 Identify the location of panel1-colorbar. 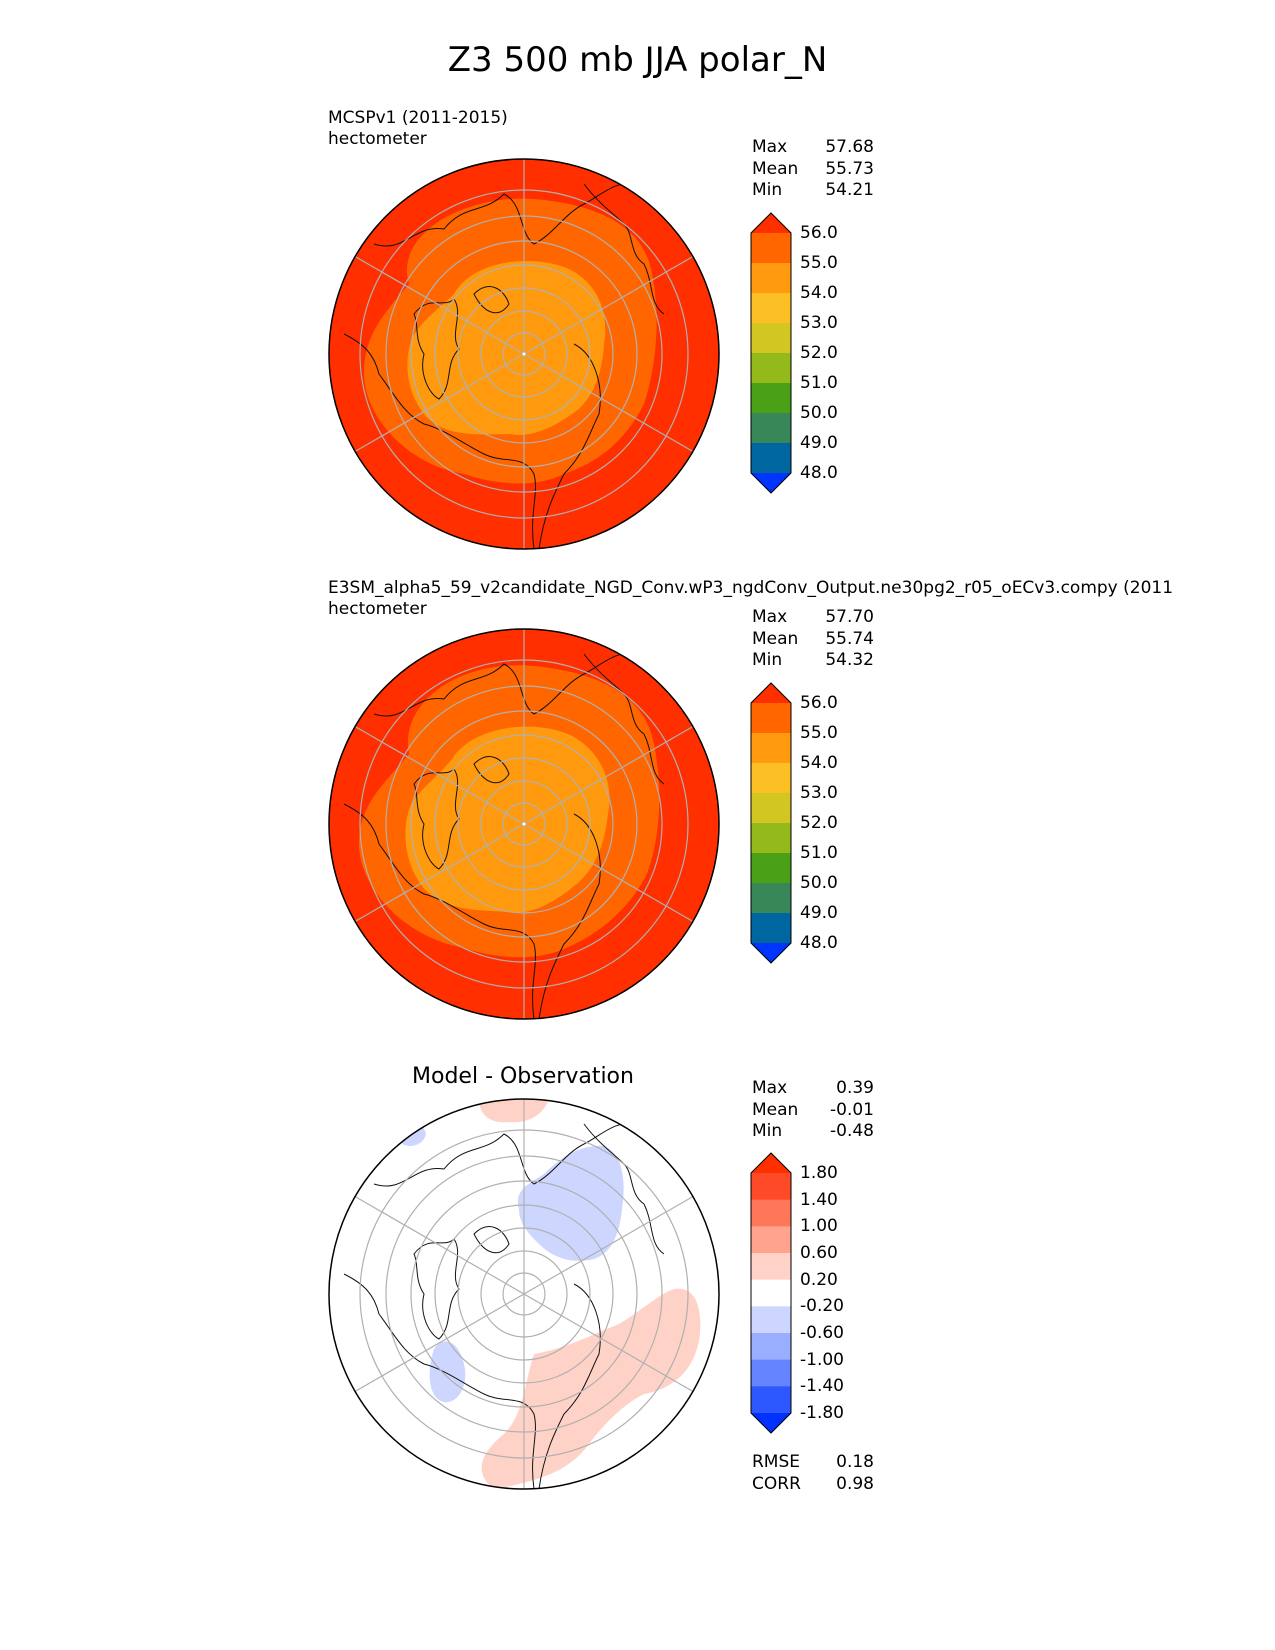
(771, 353).